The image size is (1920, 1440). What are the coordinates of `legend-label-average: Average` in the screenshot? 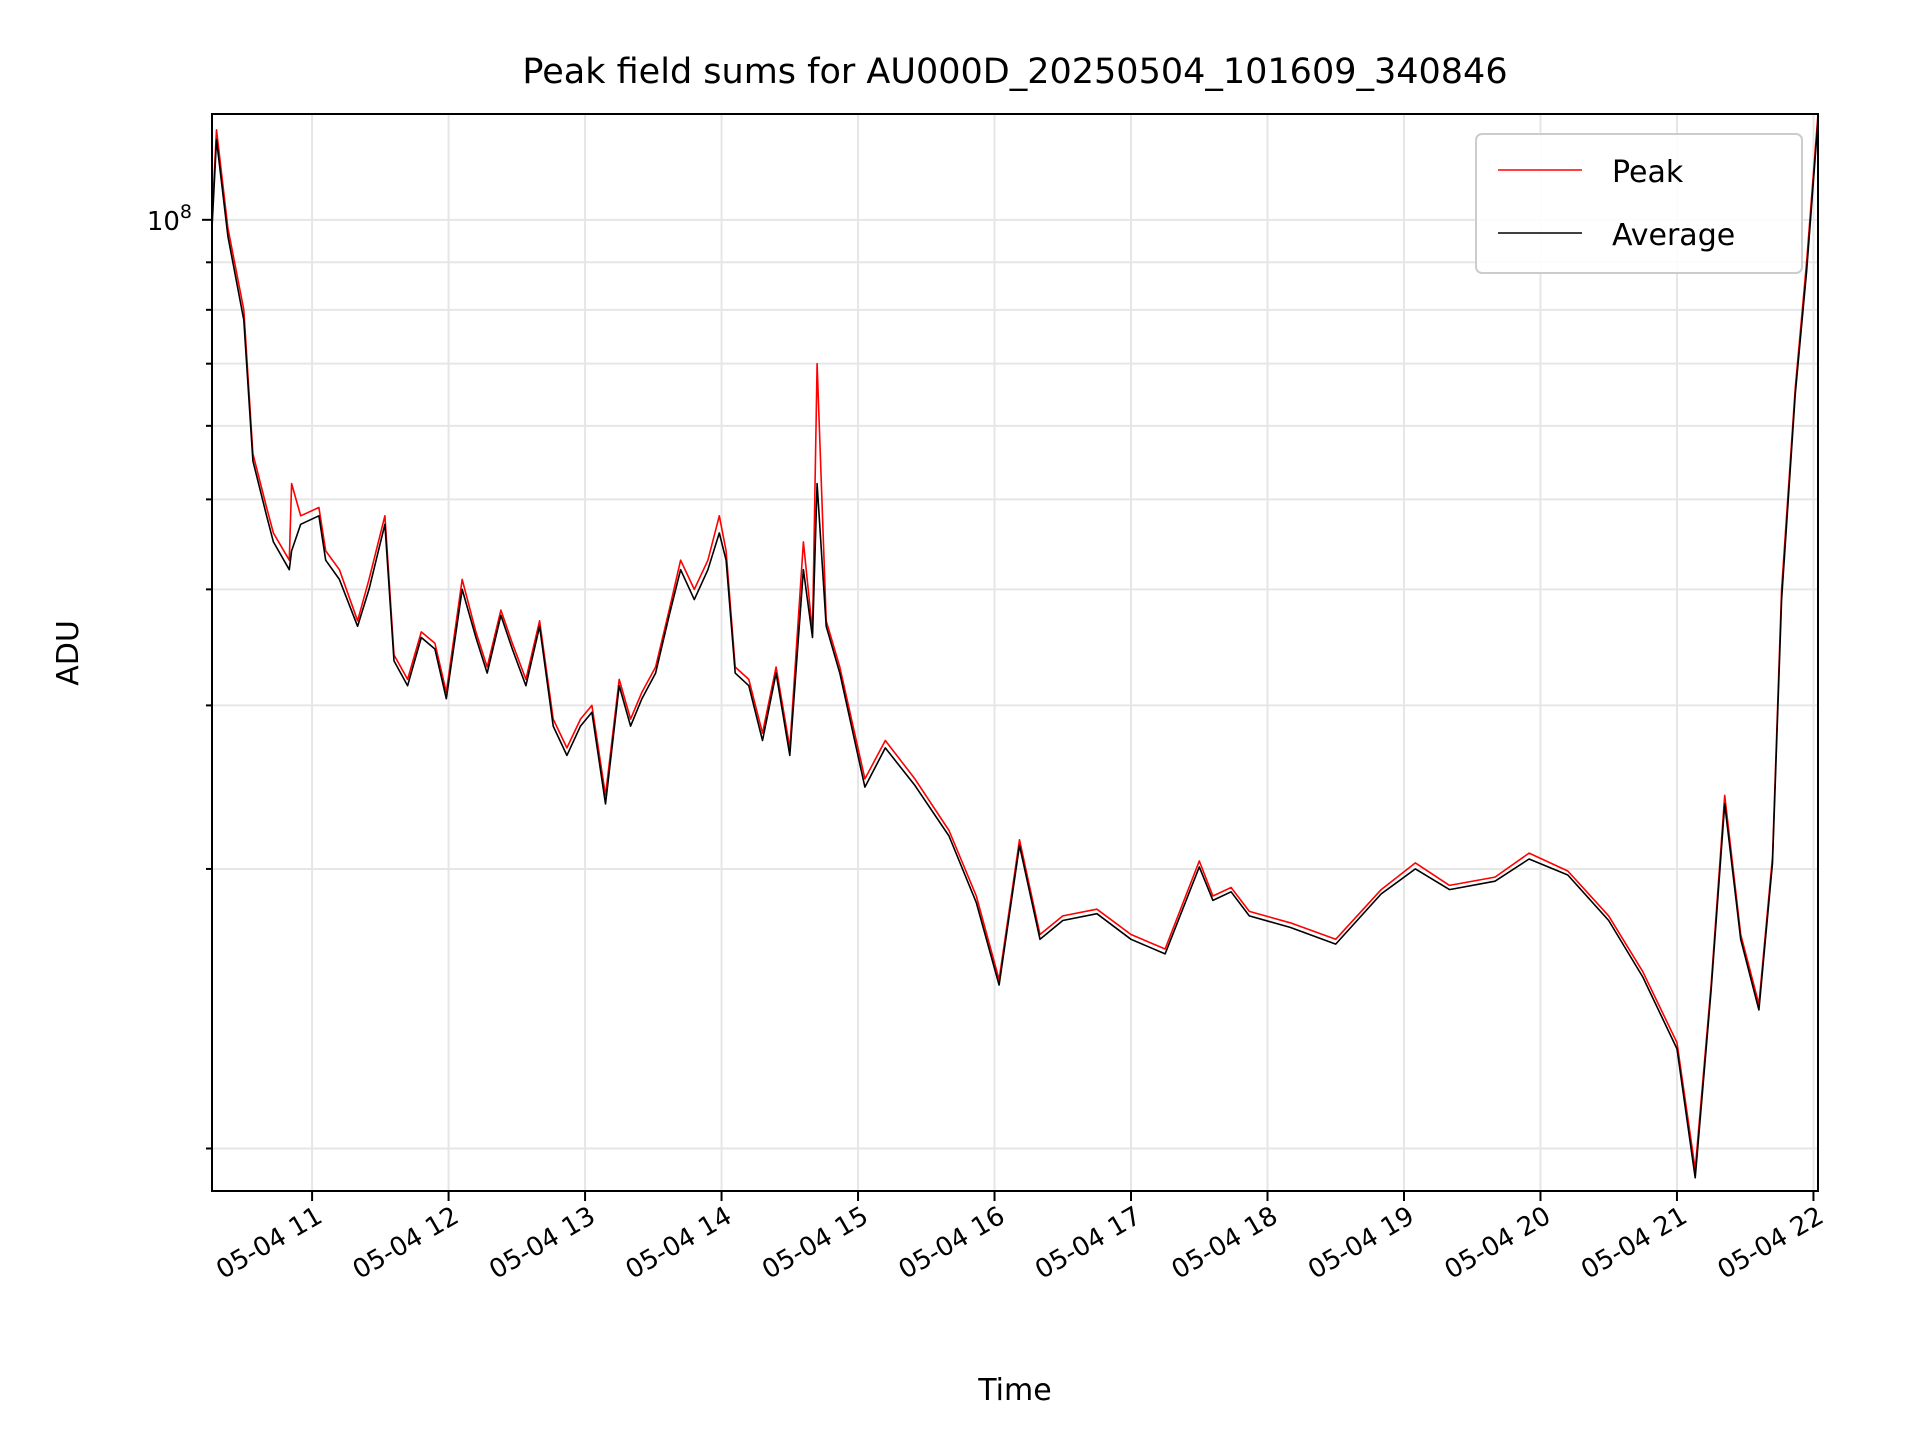 It's located at (1673, 235).